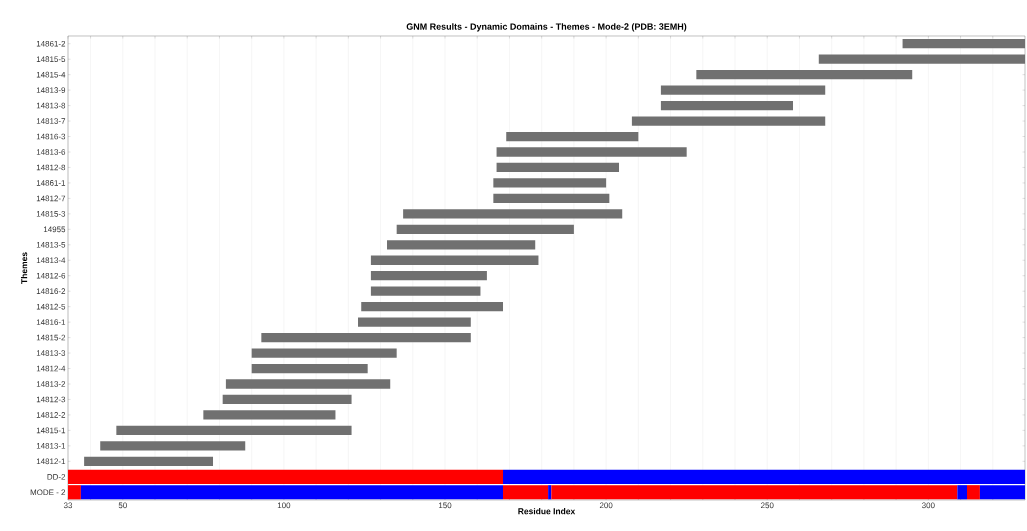 This screenshot has width=1027, height=531. What do you see at coordinates (547, 511) in the screenshot?
I see `x-axis-title: Residue Index` at bounding box center [547, 511].